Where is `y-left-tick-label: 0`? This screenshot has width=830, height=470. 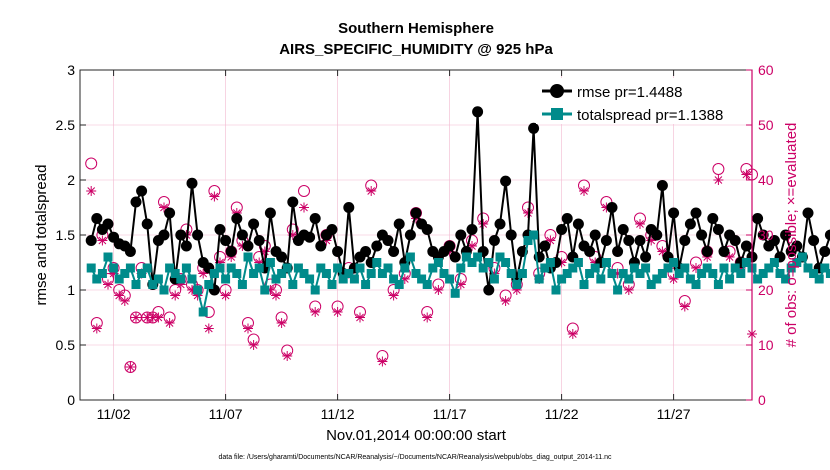
y-left-tick-label: 0 is located at coordinates (71, 400).